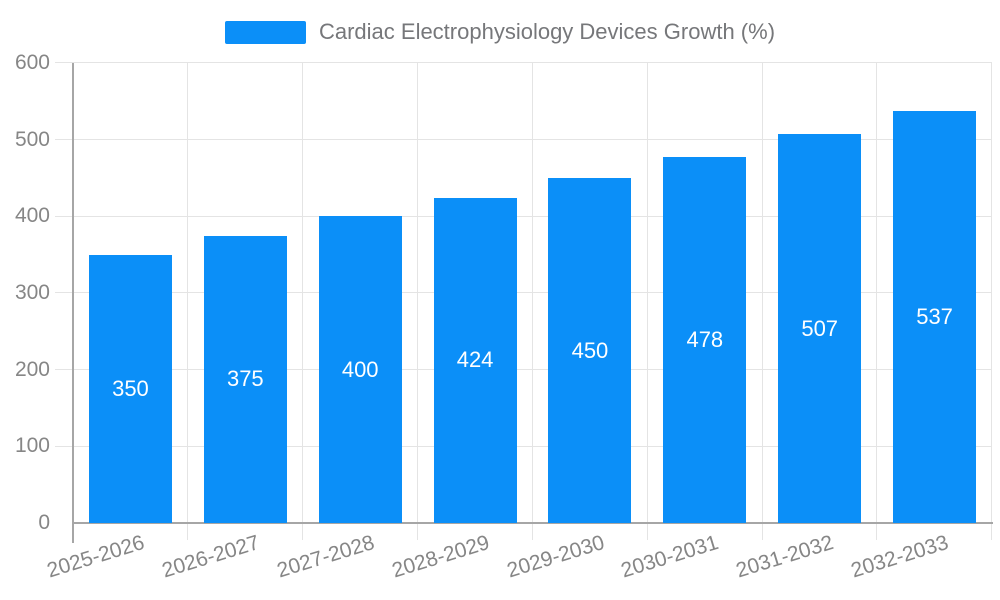  I want to click on y-axis-tick-label: 600, so click(32, 62).